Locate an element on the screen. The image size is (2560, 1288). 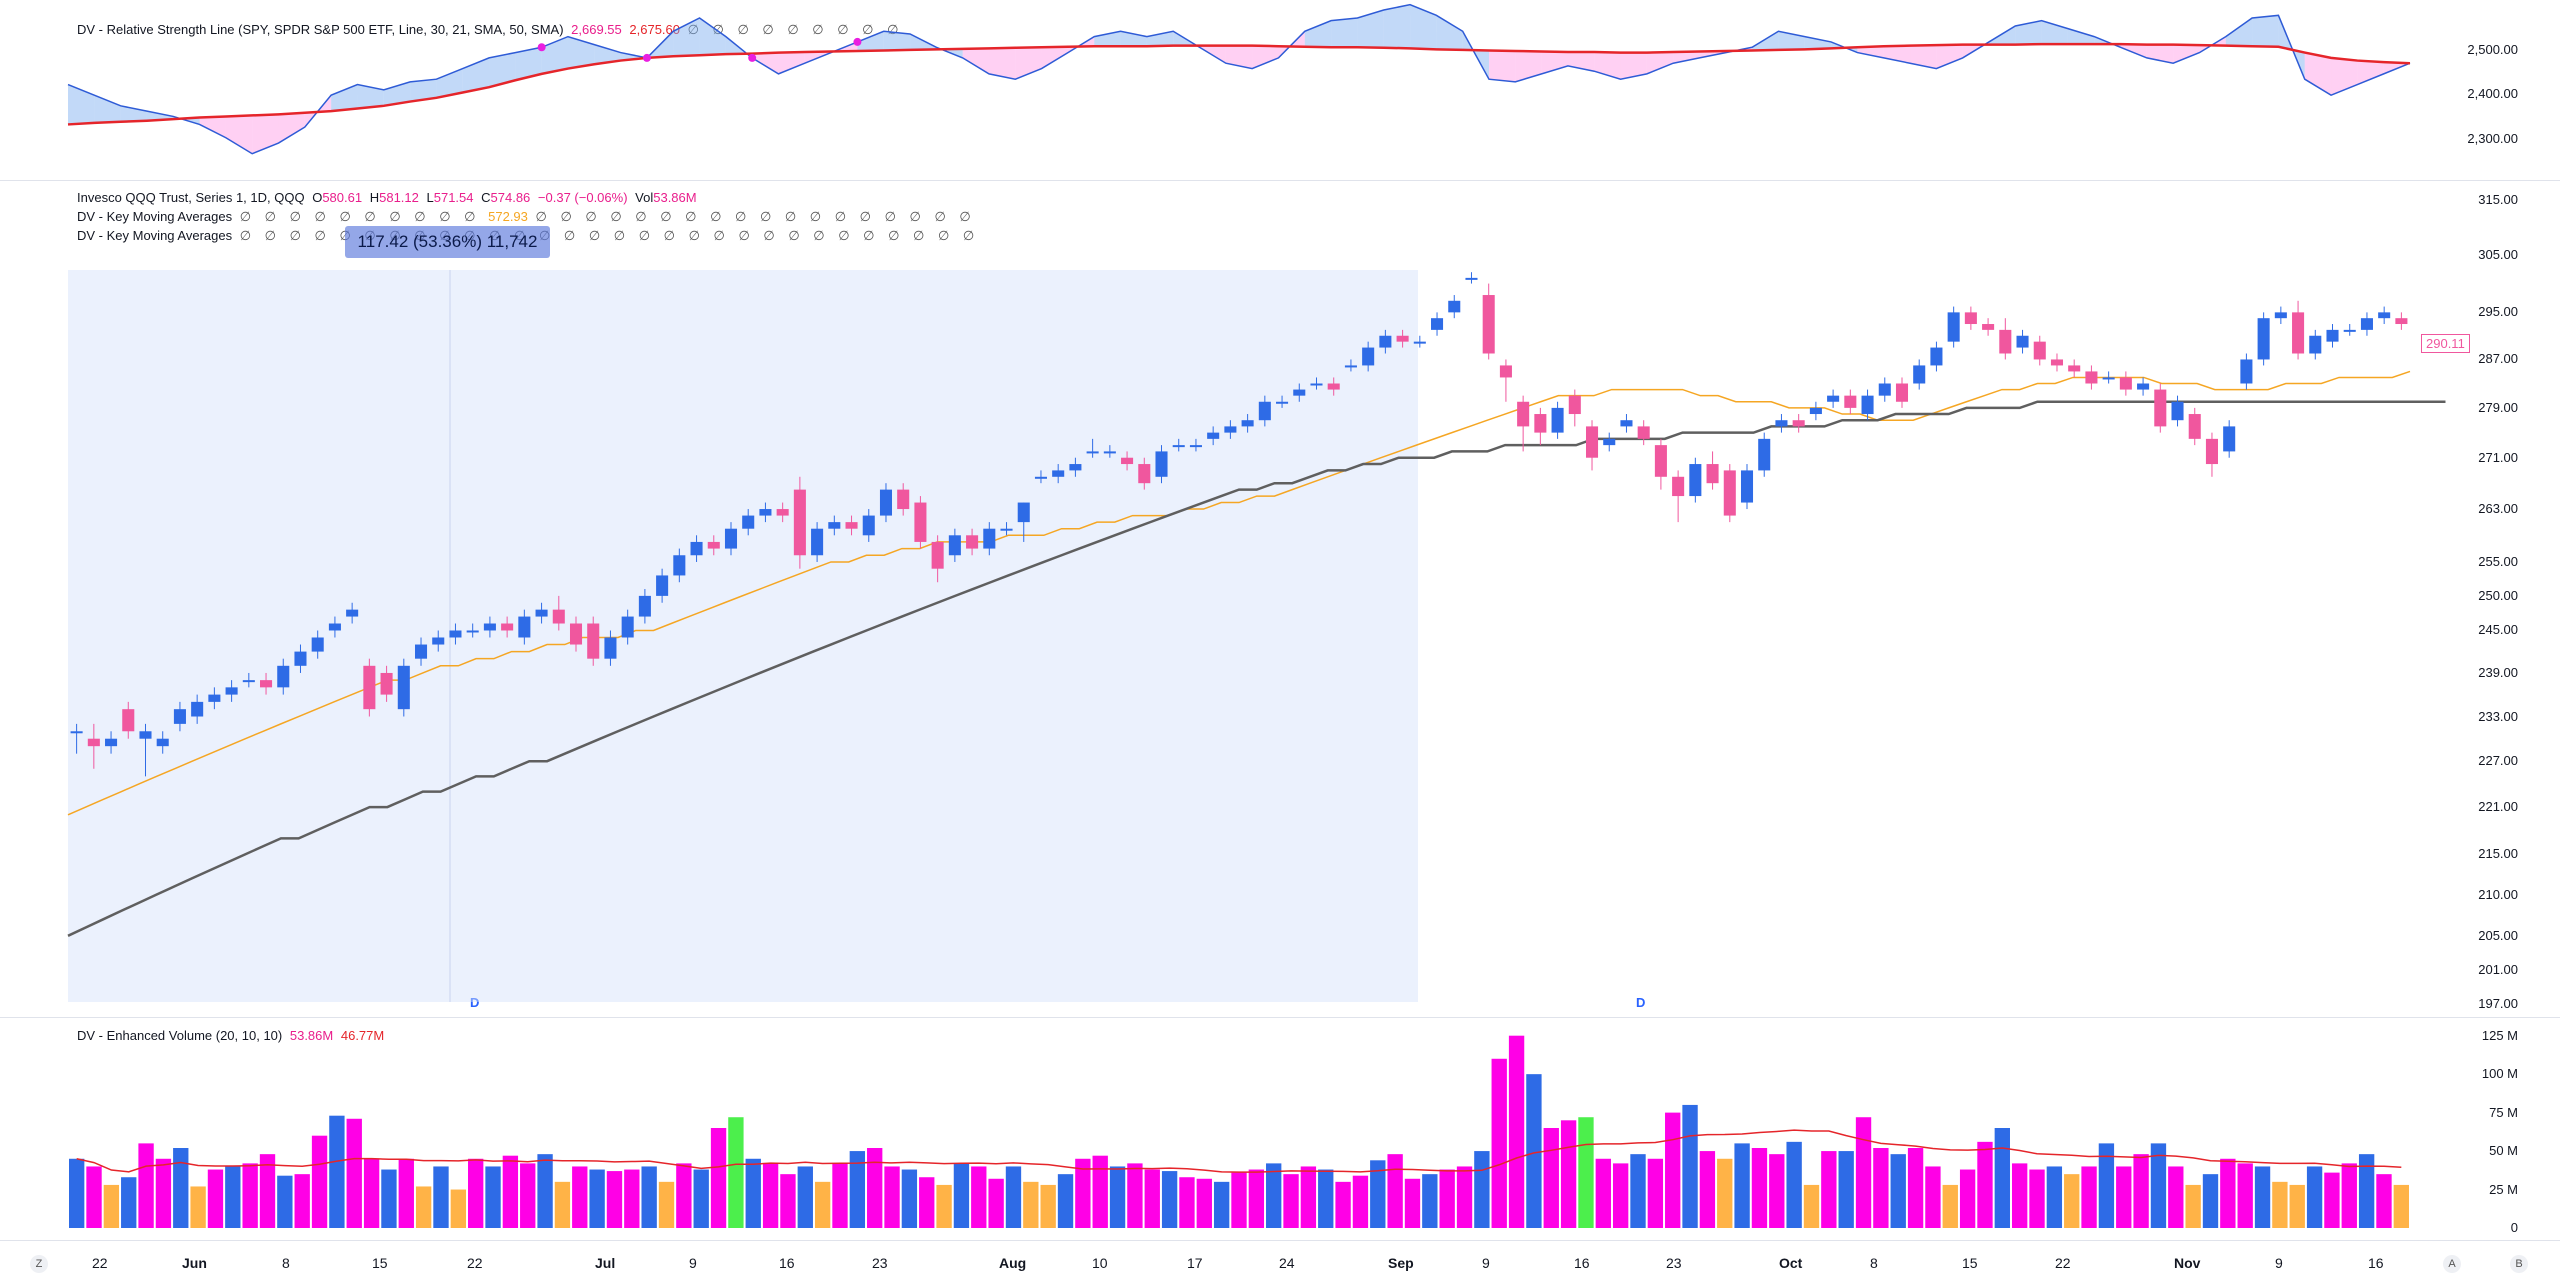
volume-legend-title: DV - Enhanced Volume (20, 10, 10) is located at coordinates (180, 1035).